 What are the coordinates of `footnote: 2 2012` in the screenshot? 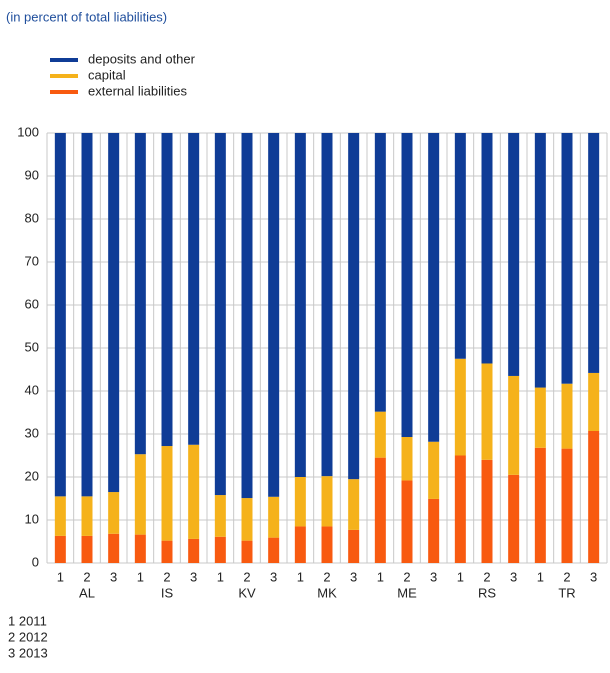 It's located at (28, 636).